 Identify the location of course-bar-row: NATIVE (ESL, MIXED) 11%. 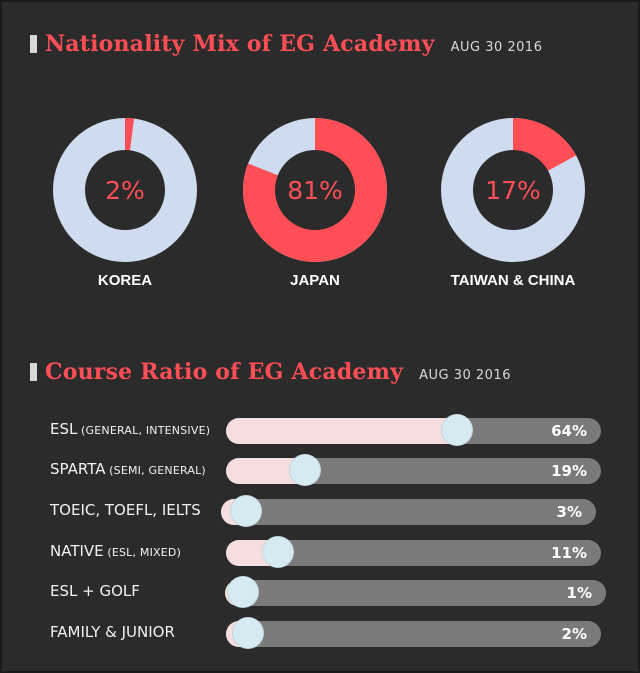
(320, 552).